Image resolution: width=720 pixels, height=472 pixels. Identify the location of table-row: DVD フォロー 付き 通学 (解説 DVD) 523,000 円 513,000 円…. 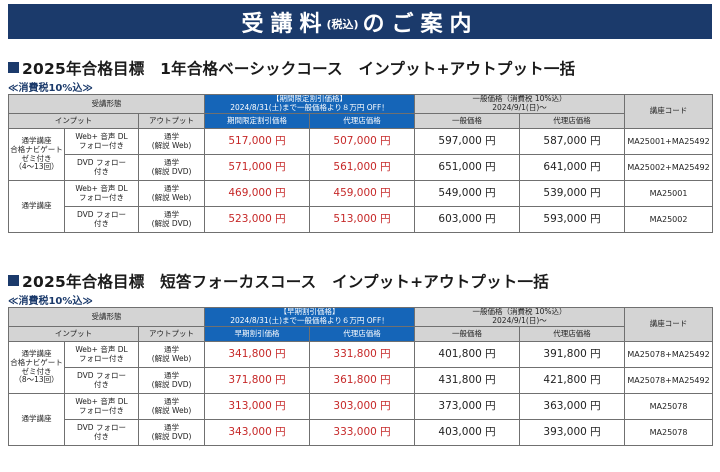
(361, 219).